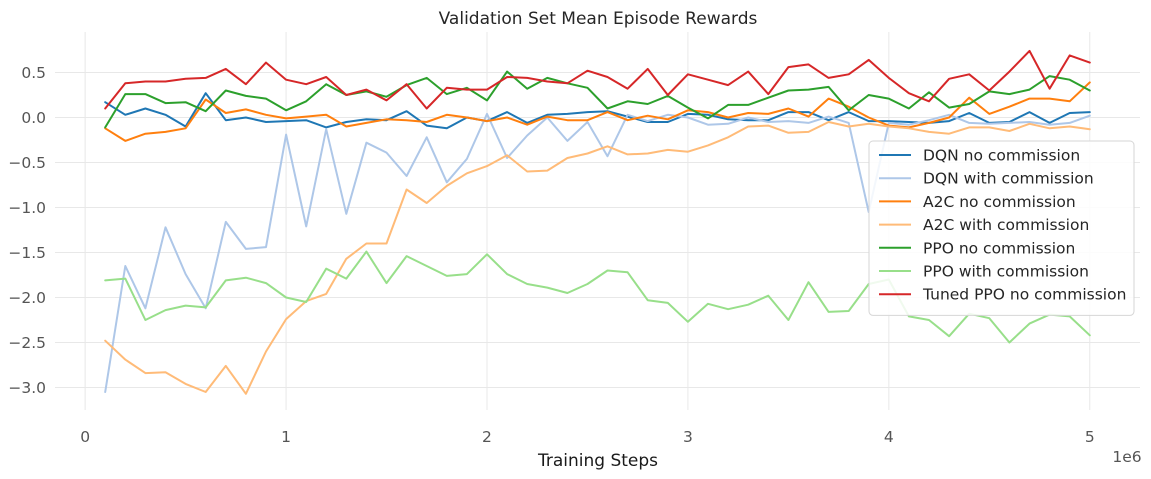 This screenshot has width=1151, height=479. What do you see at coordinates (598, 19) in the screenshot?
I see `chart-title: Validation Set Mean Episode Rewards` at bounding box center [598, 19].